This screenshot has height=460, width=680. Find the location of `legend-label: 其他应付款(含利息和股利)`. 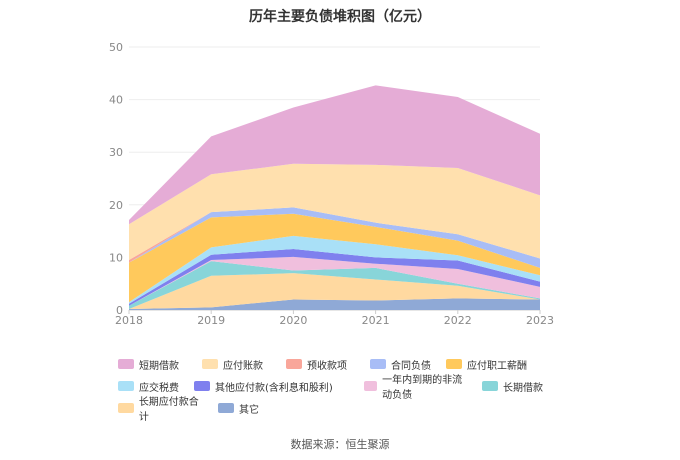

legend-label: 其他应付款(含利息和股利) is located at coordinates (274, 388).